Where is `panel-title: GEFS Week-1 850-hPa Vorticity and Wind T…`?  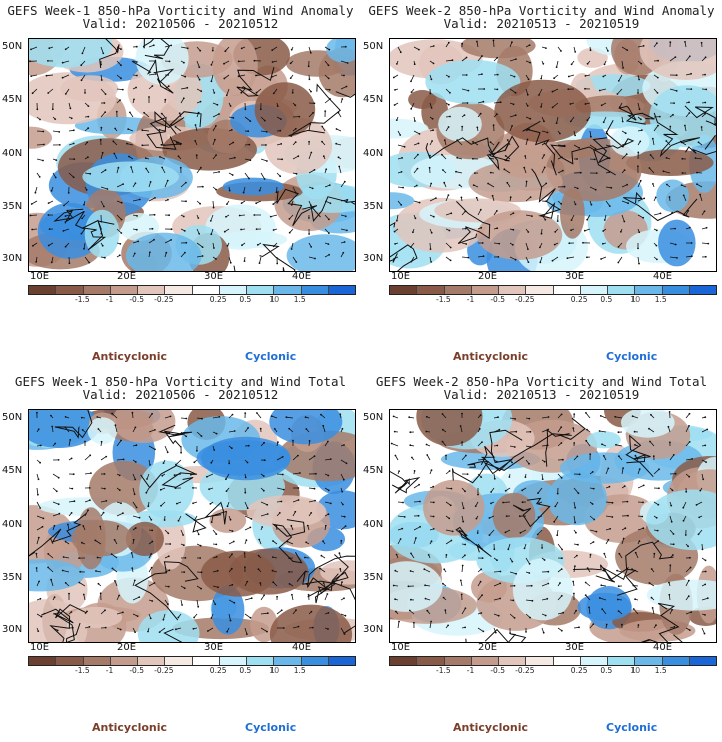
panel-title: GEFS Week-1 850-hPa Vorticity and Wind T… is located at coordinates (180, 381).